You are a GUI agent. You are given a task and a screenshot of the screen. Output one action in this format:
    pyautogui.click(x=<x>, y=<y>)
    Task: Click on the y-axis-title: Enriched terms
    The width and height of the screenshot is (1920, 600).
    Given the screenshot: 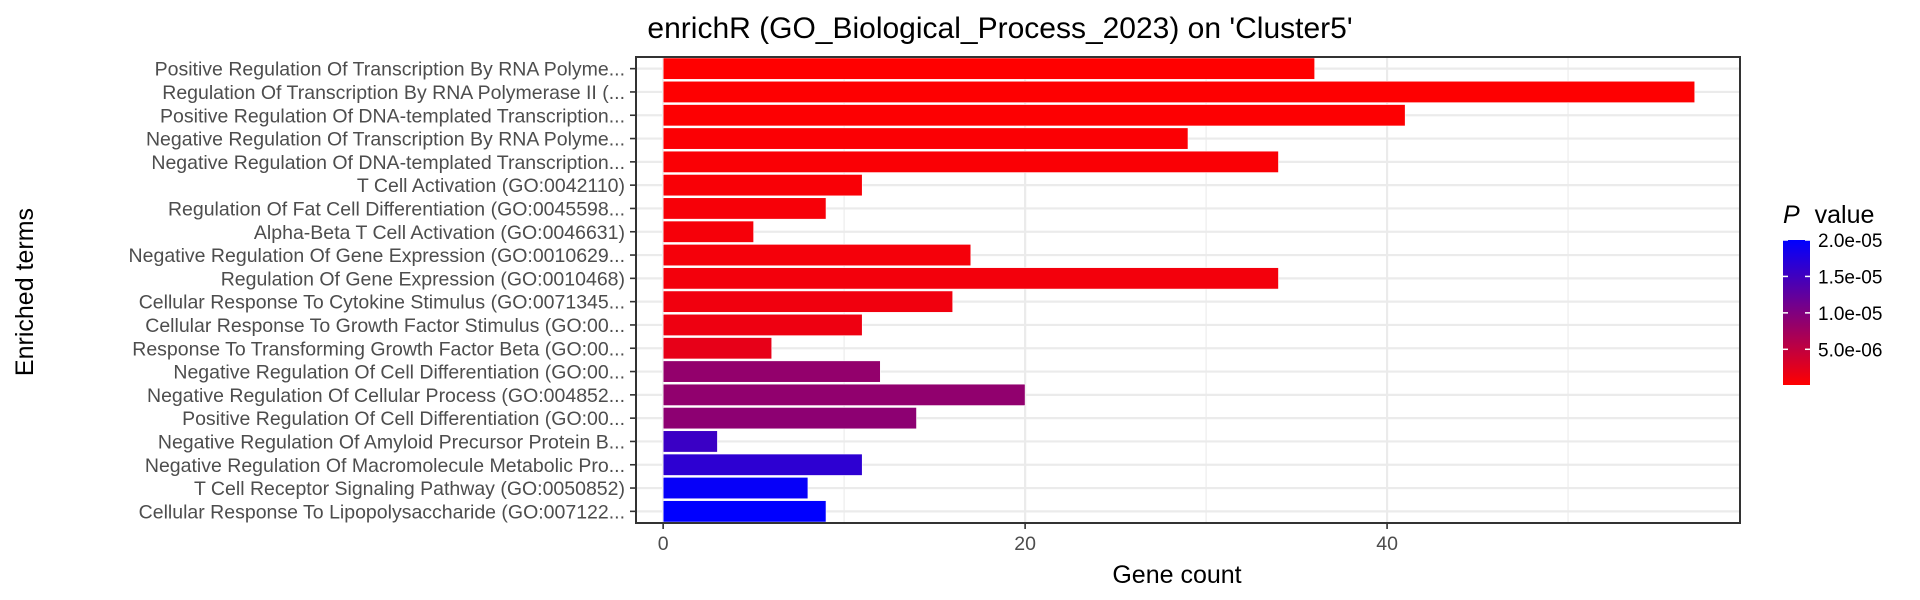 What is the action you would take?
    pyautogui.click(x=25, y=292)
    